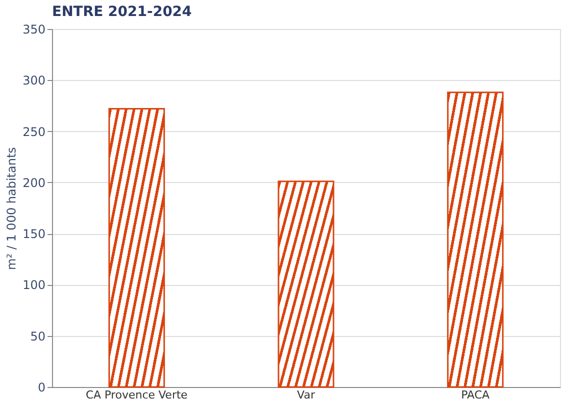  What do you see at coordinates (38, 336) in the screenshot?
I see `y-tick-label: 50` at bounding box center [38, 336].